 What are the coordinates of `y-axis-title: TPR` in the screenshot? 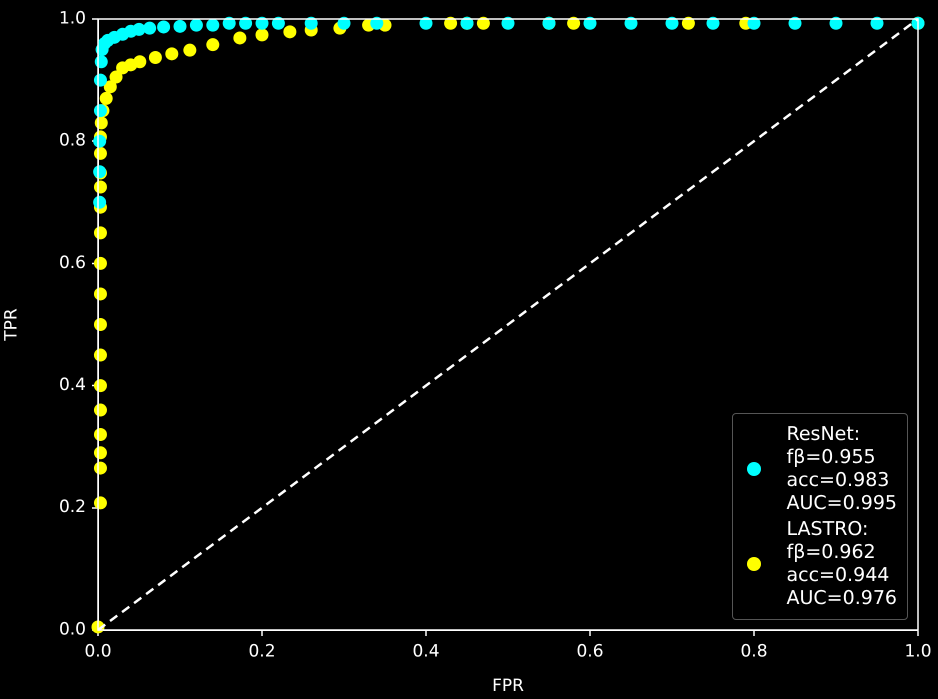 It's located at (12, 325).